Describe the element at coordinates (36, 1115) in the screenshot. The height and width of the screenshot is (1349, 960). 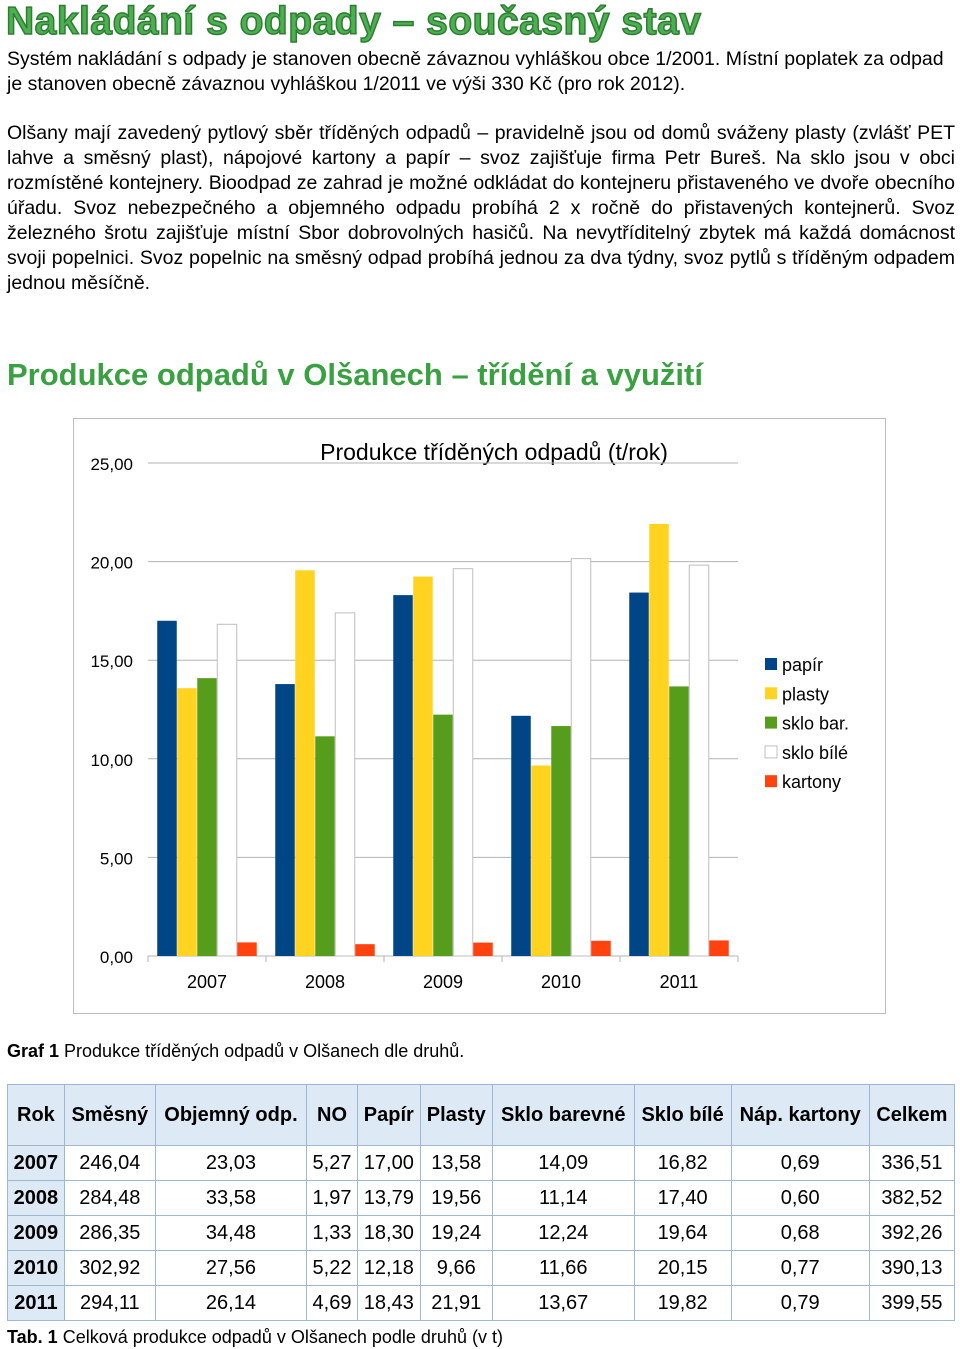
I see `table-header-cell: Rok` at that location.